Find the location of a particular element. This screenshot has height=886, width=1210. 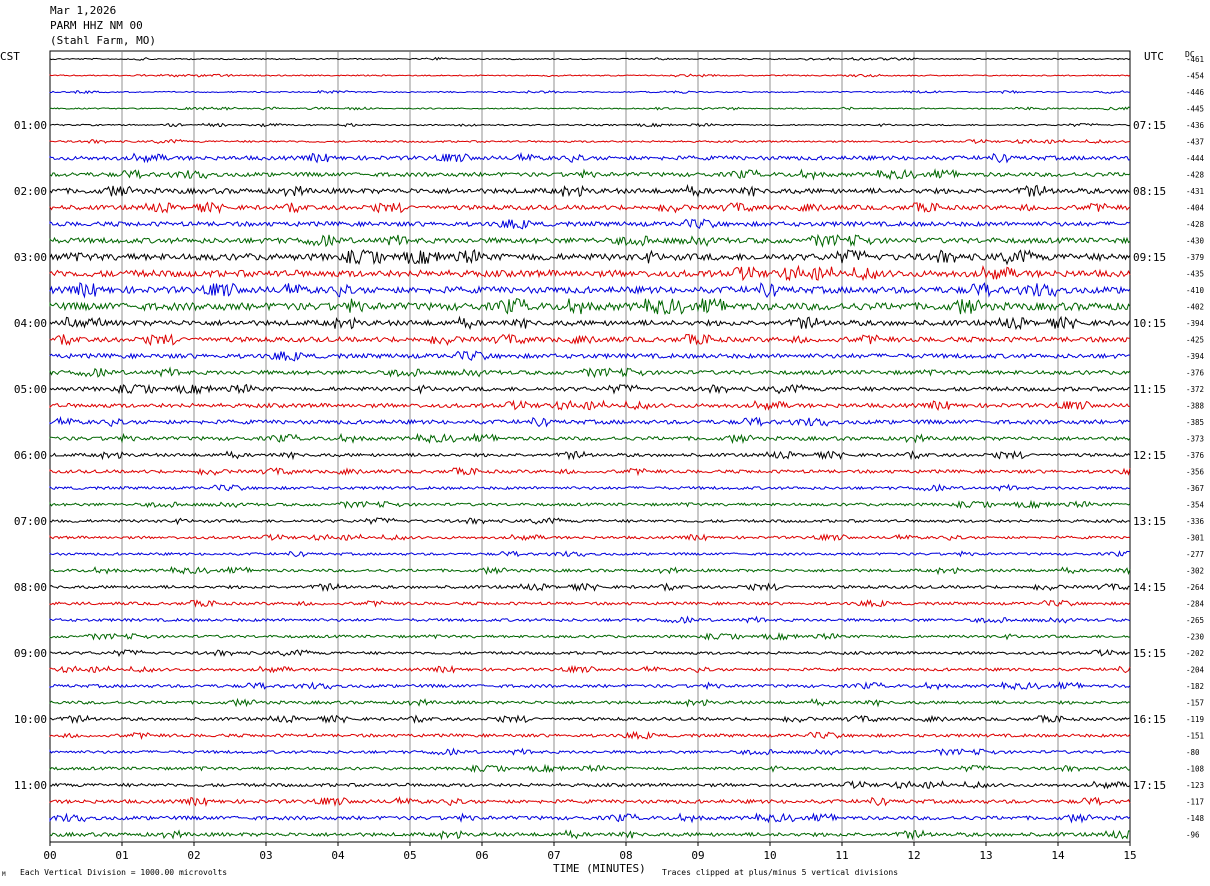

dc-offset-35: -265 is located at coordinates (1195, 620).